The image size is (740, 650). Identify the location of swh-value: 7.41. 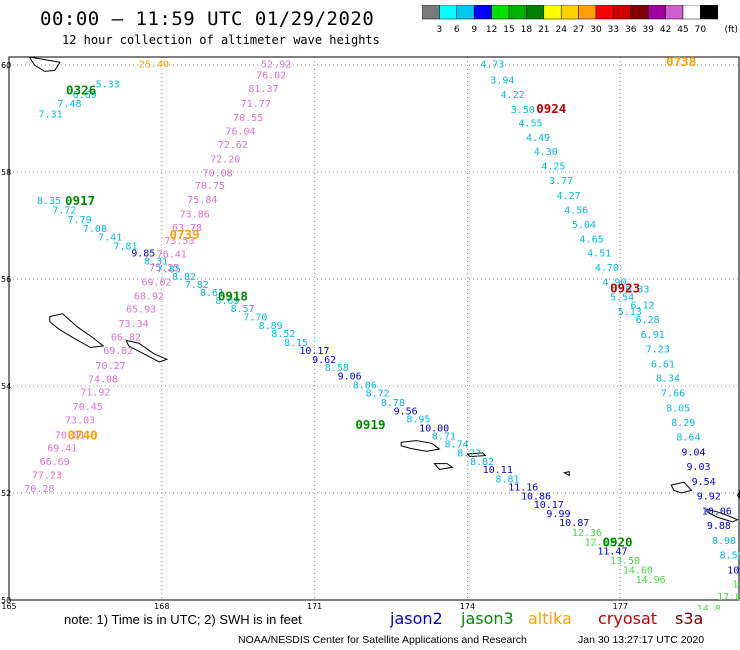
(110, 237).